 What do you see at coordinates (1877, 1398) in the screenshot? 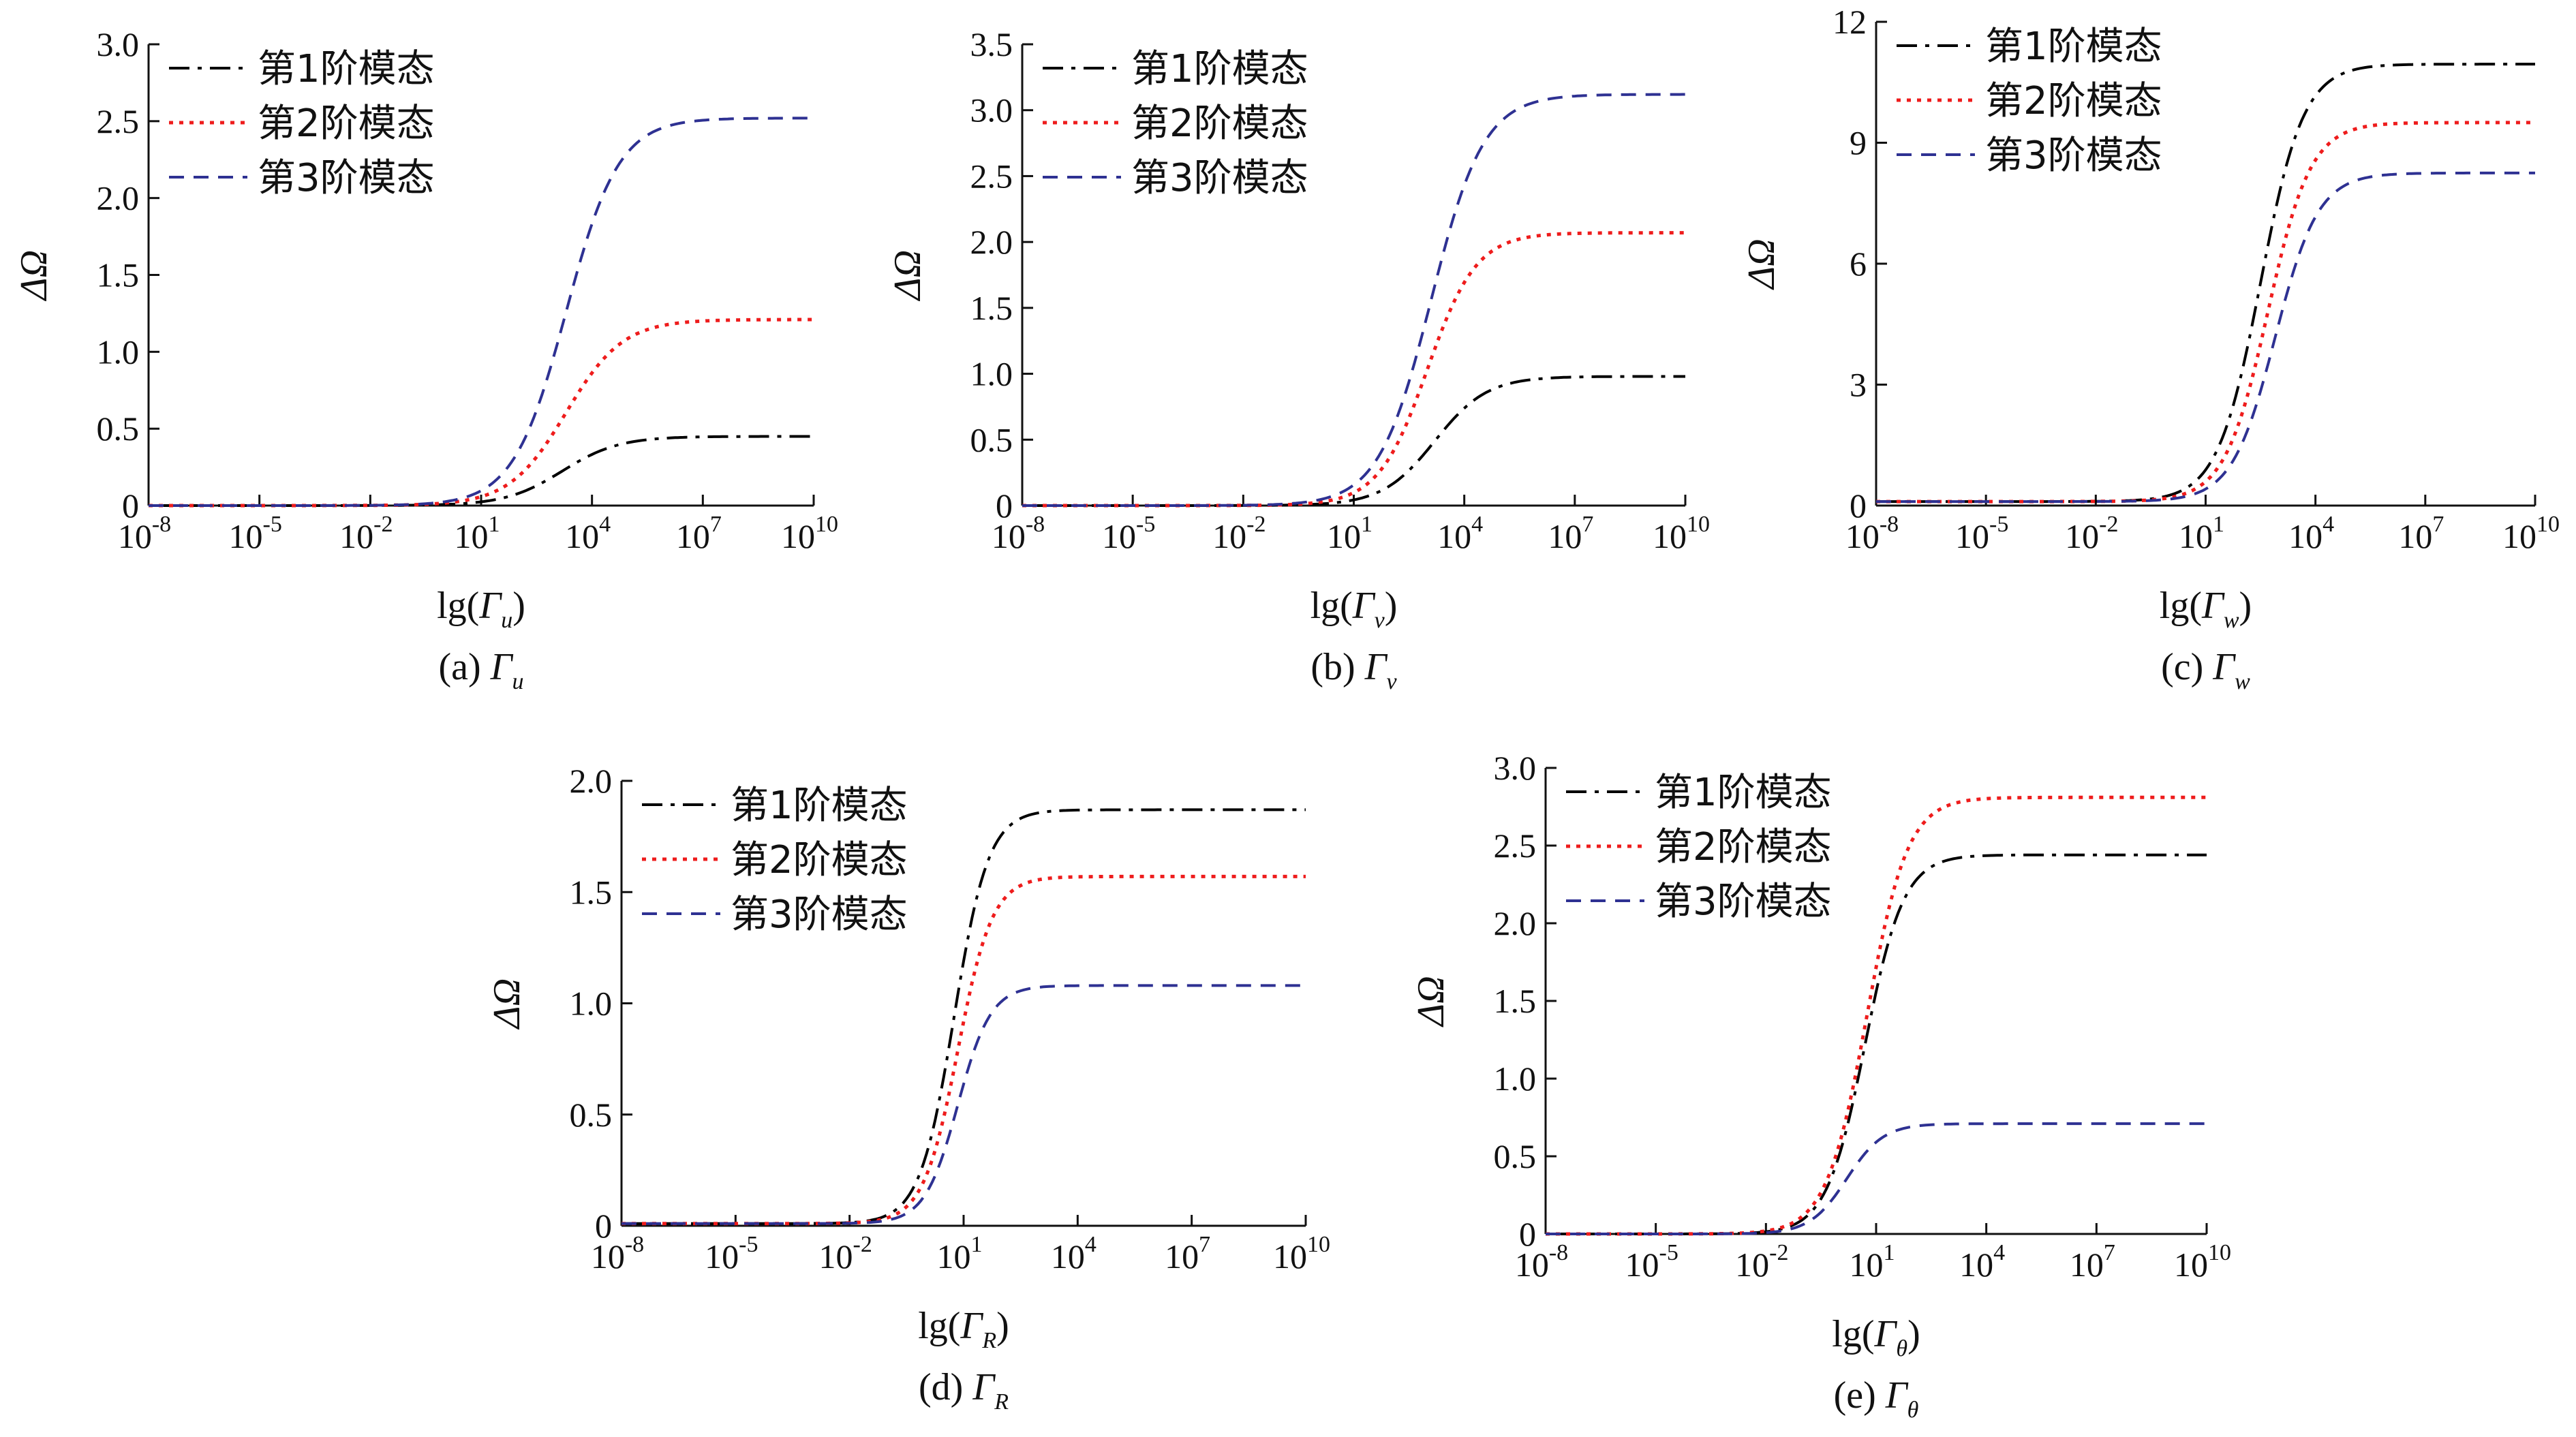
I see `panel-caption: (e) Γθ` at bounding box center [1877, 1398].